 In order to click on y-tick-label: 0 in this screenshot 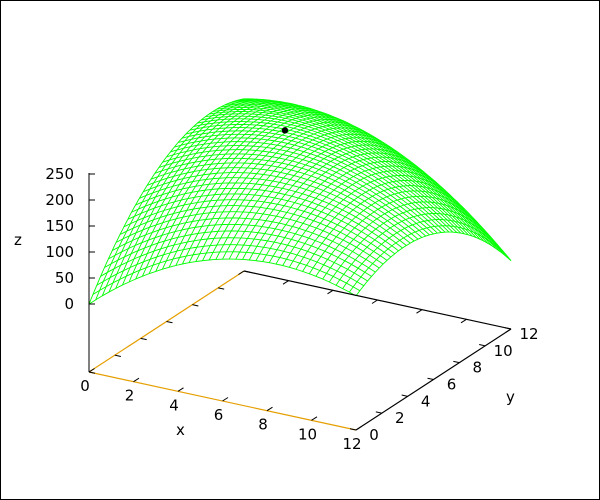, I will do `click(374, 435)`.